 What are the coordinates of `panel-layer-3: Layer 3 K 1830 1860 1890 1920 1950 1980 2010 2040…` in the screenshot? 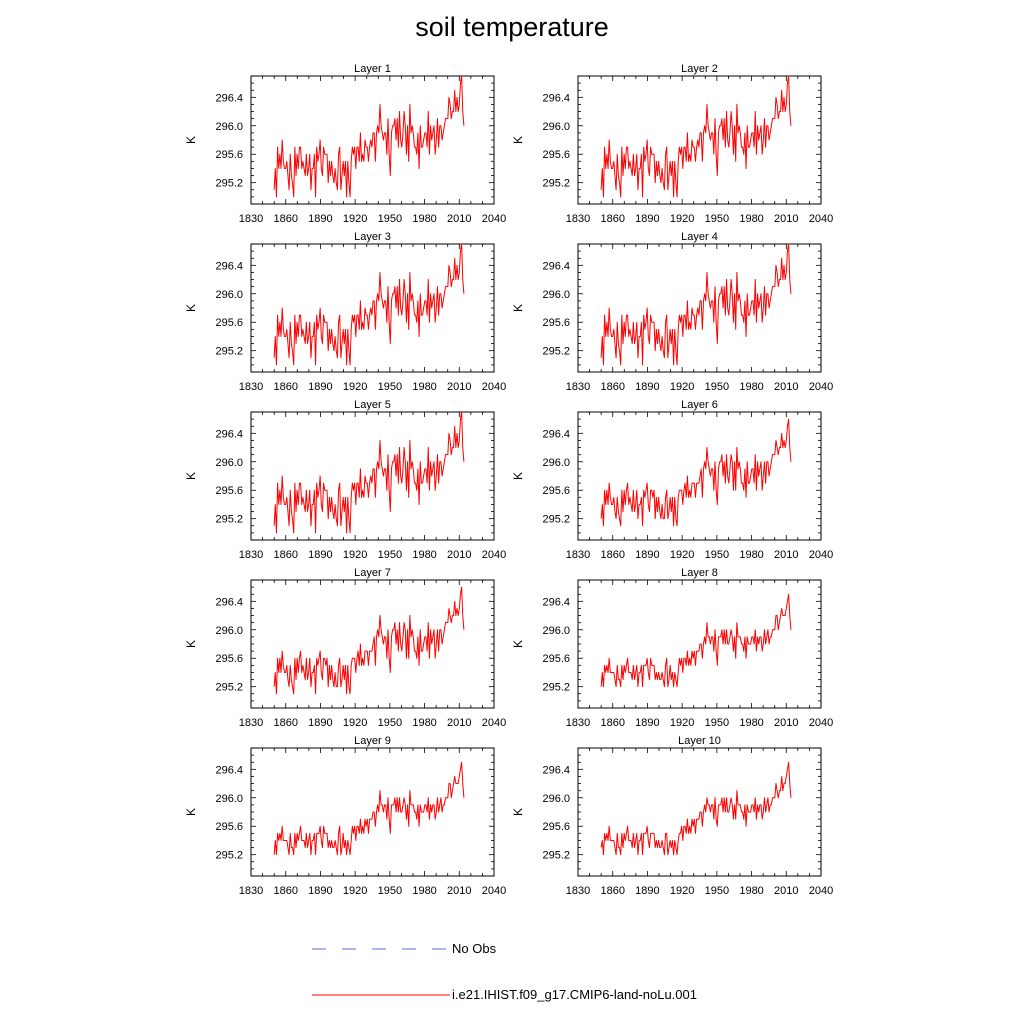 It's located at (345, 312).